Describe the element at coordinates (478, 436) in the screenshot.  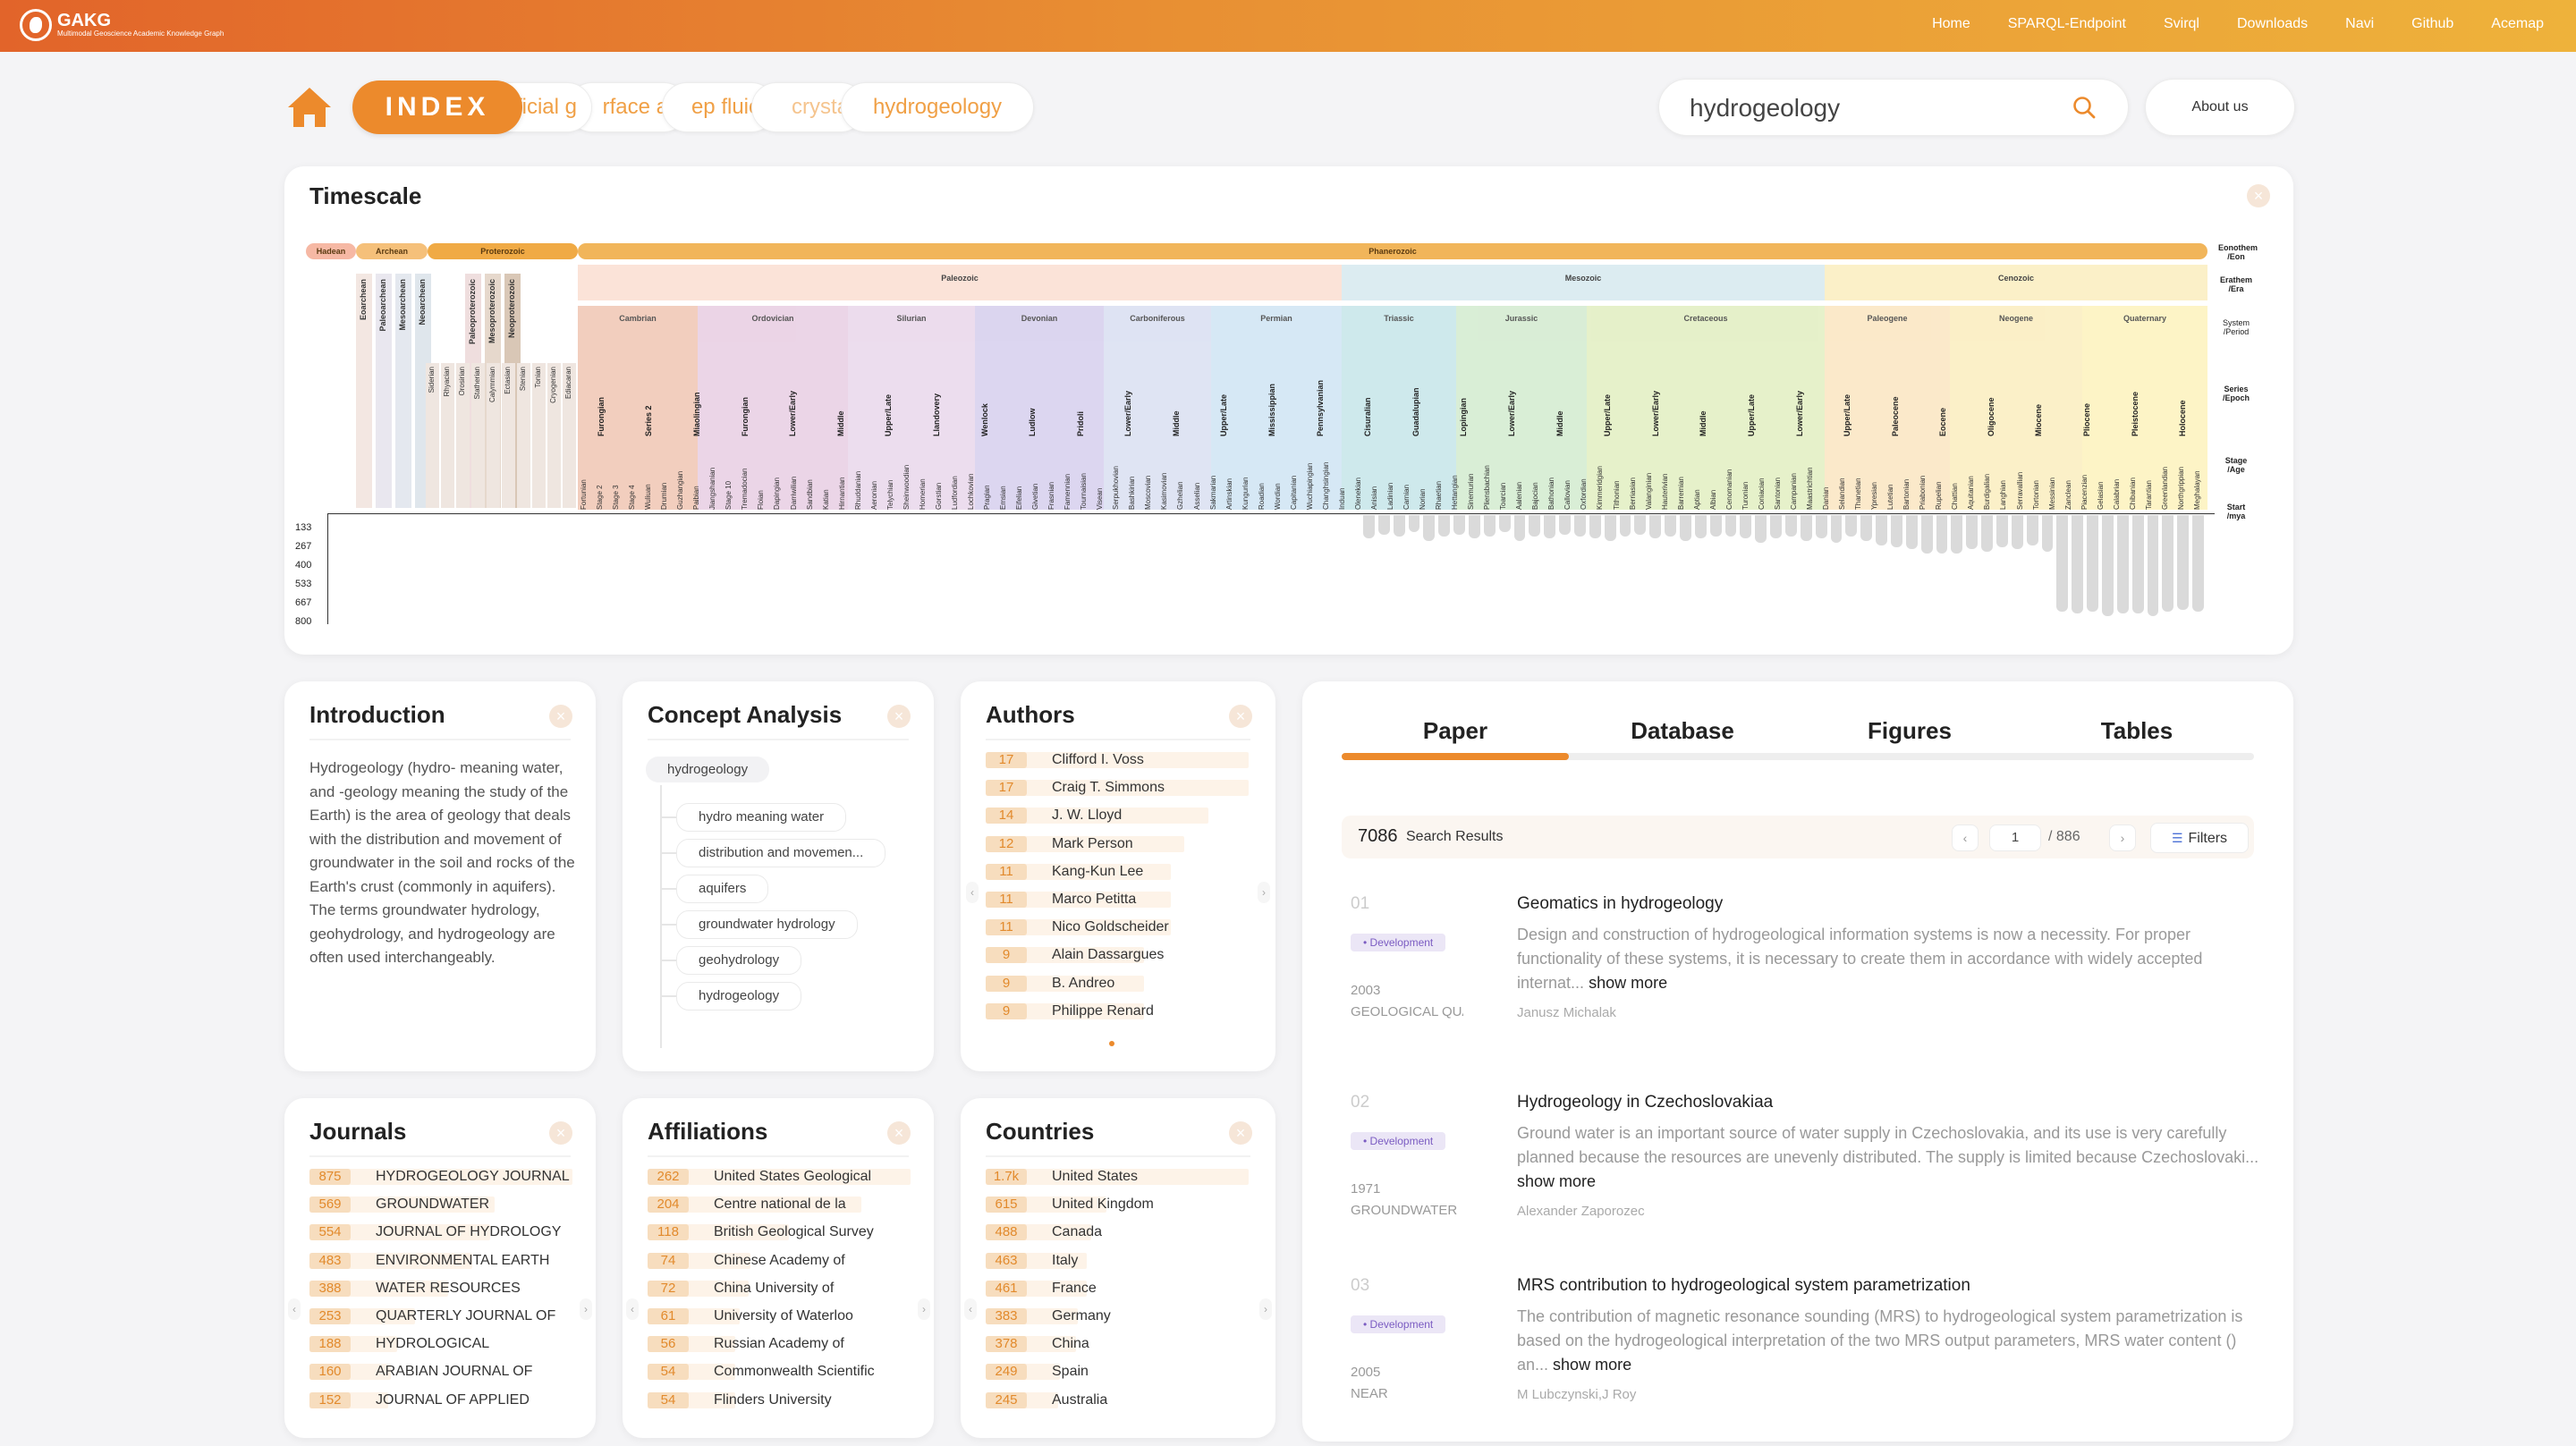
I see `timescale-prestage-column: Statherian` at that location.